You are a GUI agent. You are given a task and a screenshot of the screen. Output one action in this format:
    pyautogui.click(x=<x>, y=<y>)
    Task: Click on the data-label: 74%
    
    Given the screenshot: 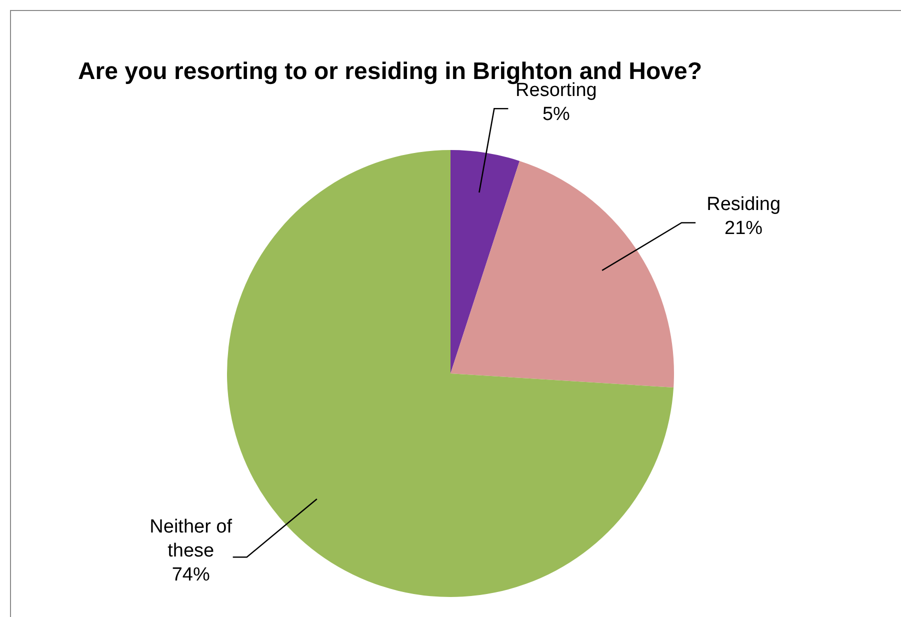 What is the action you would take?
    pyautogui.click(x=191, y=575)
    